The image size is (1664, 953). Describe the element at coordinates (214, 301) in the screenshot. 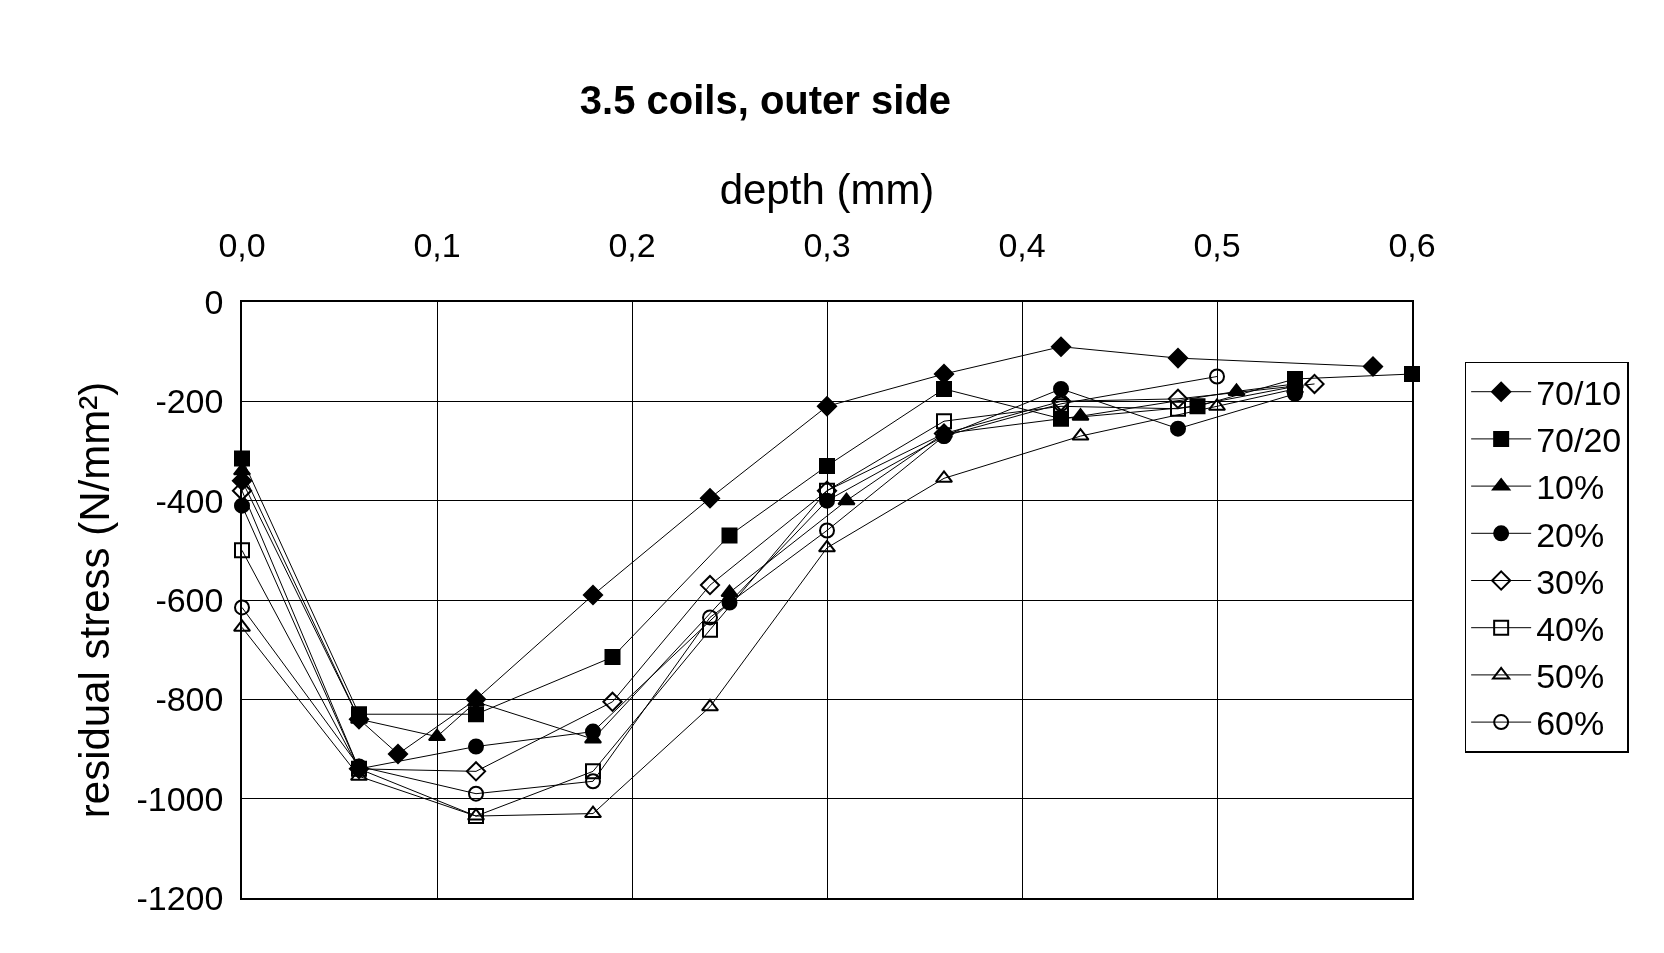

I see `y-tick-label: 0` at that location.